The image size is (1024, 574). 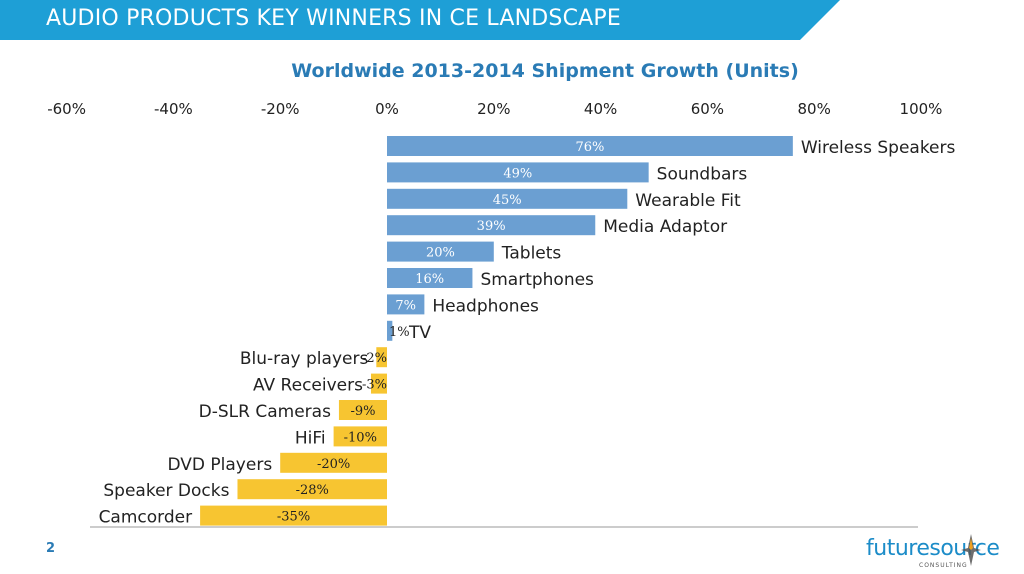 I want to click on value-label: -35%, so click(x=293, y=517).